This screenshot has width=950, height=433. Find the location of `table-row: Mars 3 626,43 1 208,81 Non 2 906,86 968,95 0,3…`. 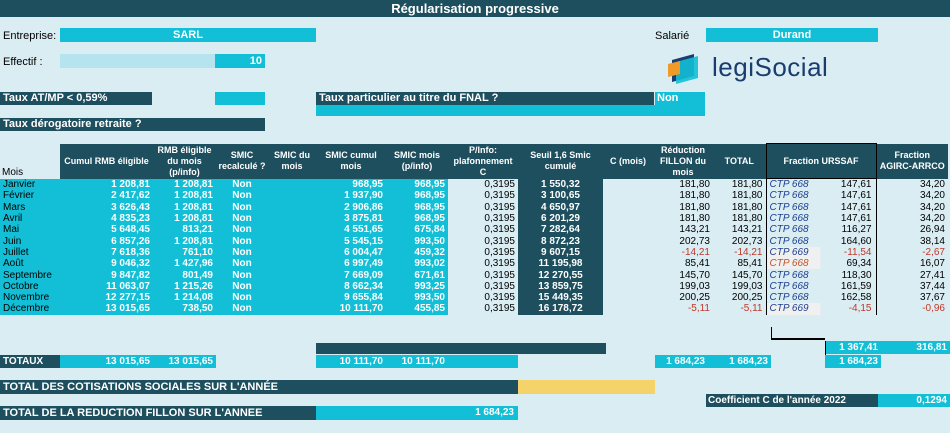

table-row: Mars 3 626,43 1 208,81 Non 2 906,86 968,95 0,3… is located at coordinates (474, 207).